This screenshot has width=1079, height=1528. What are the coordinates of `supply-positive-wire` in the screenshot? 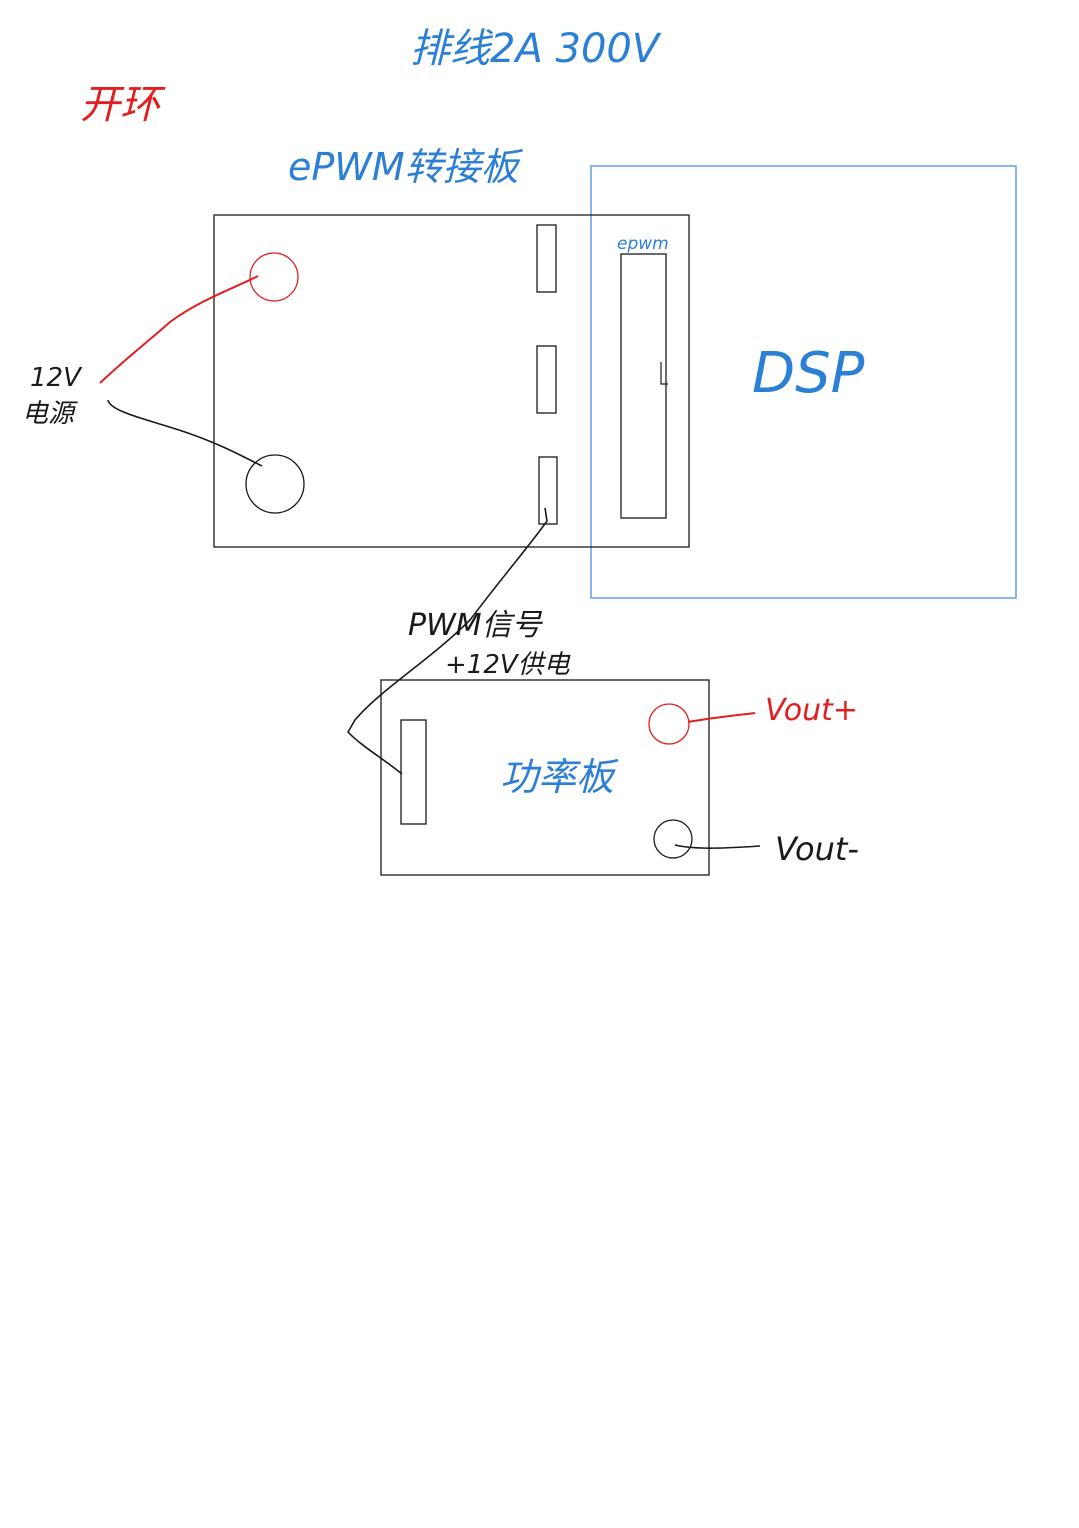 It's located at (179, 329).